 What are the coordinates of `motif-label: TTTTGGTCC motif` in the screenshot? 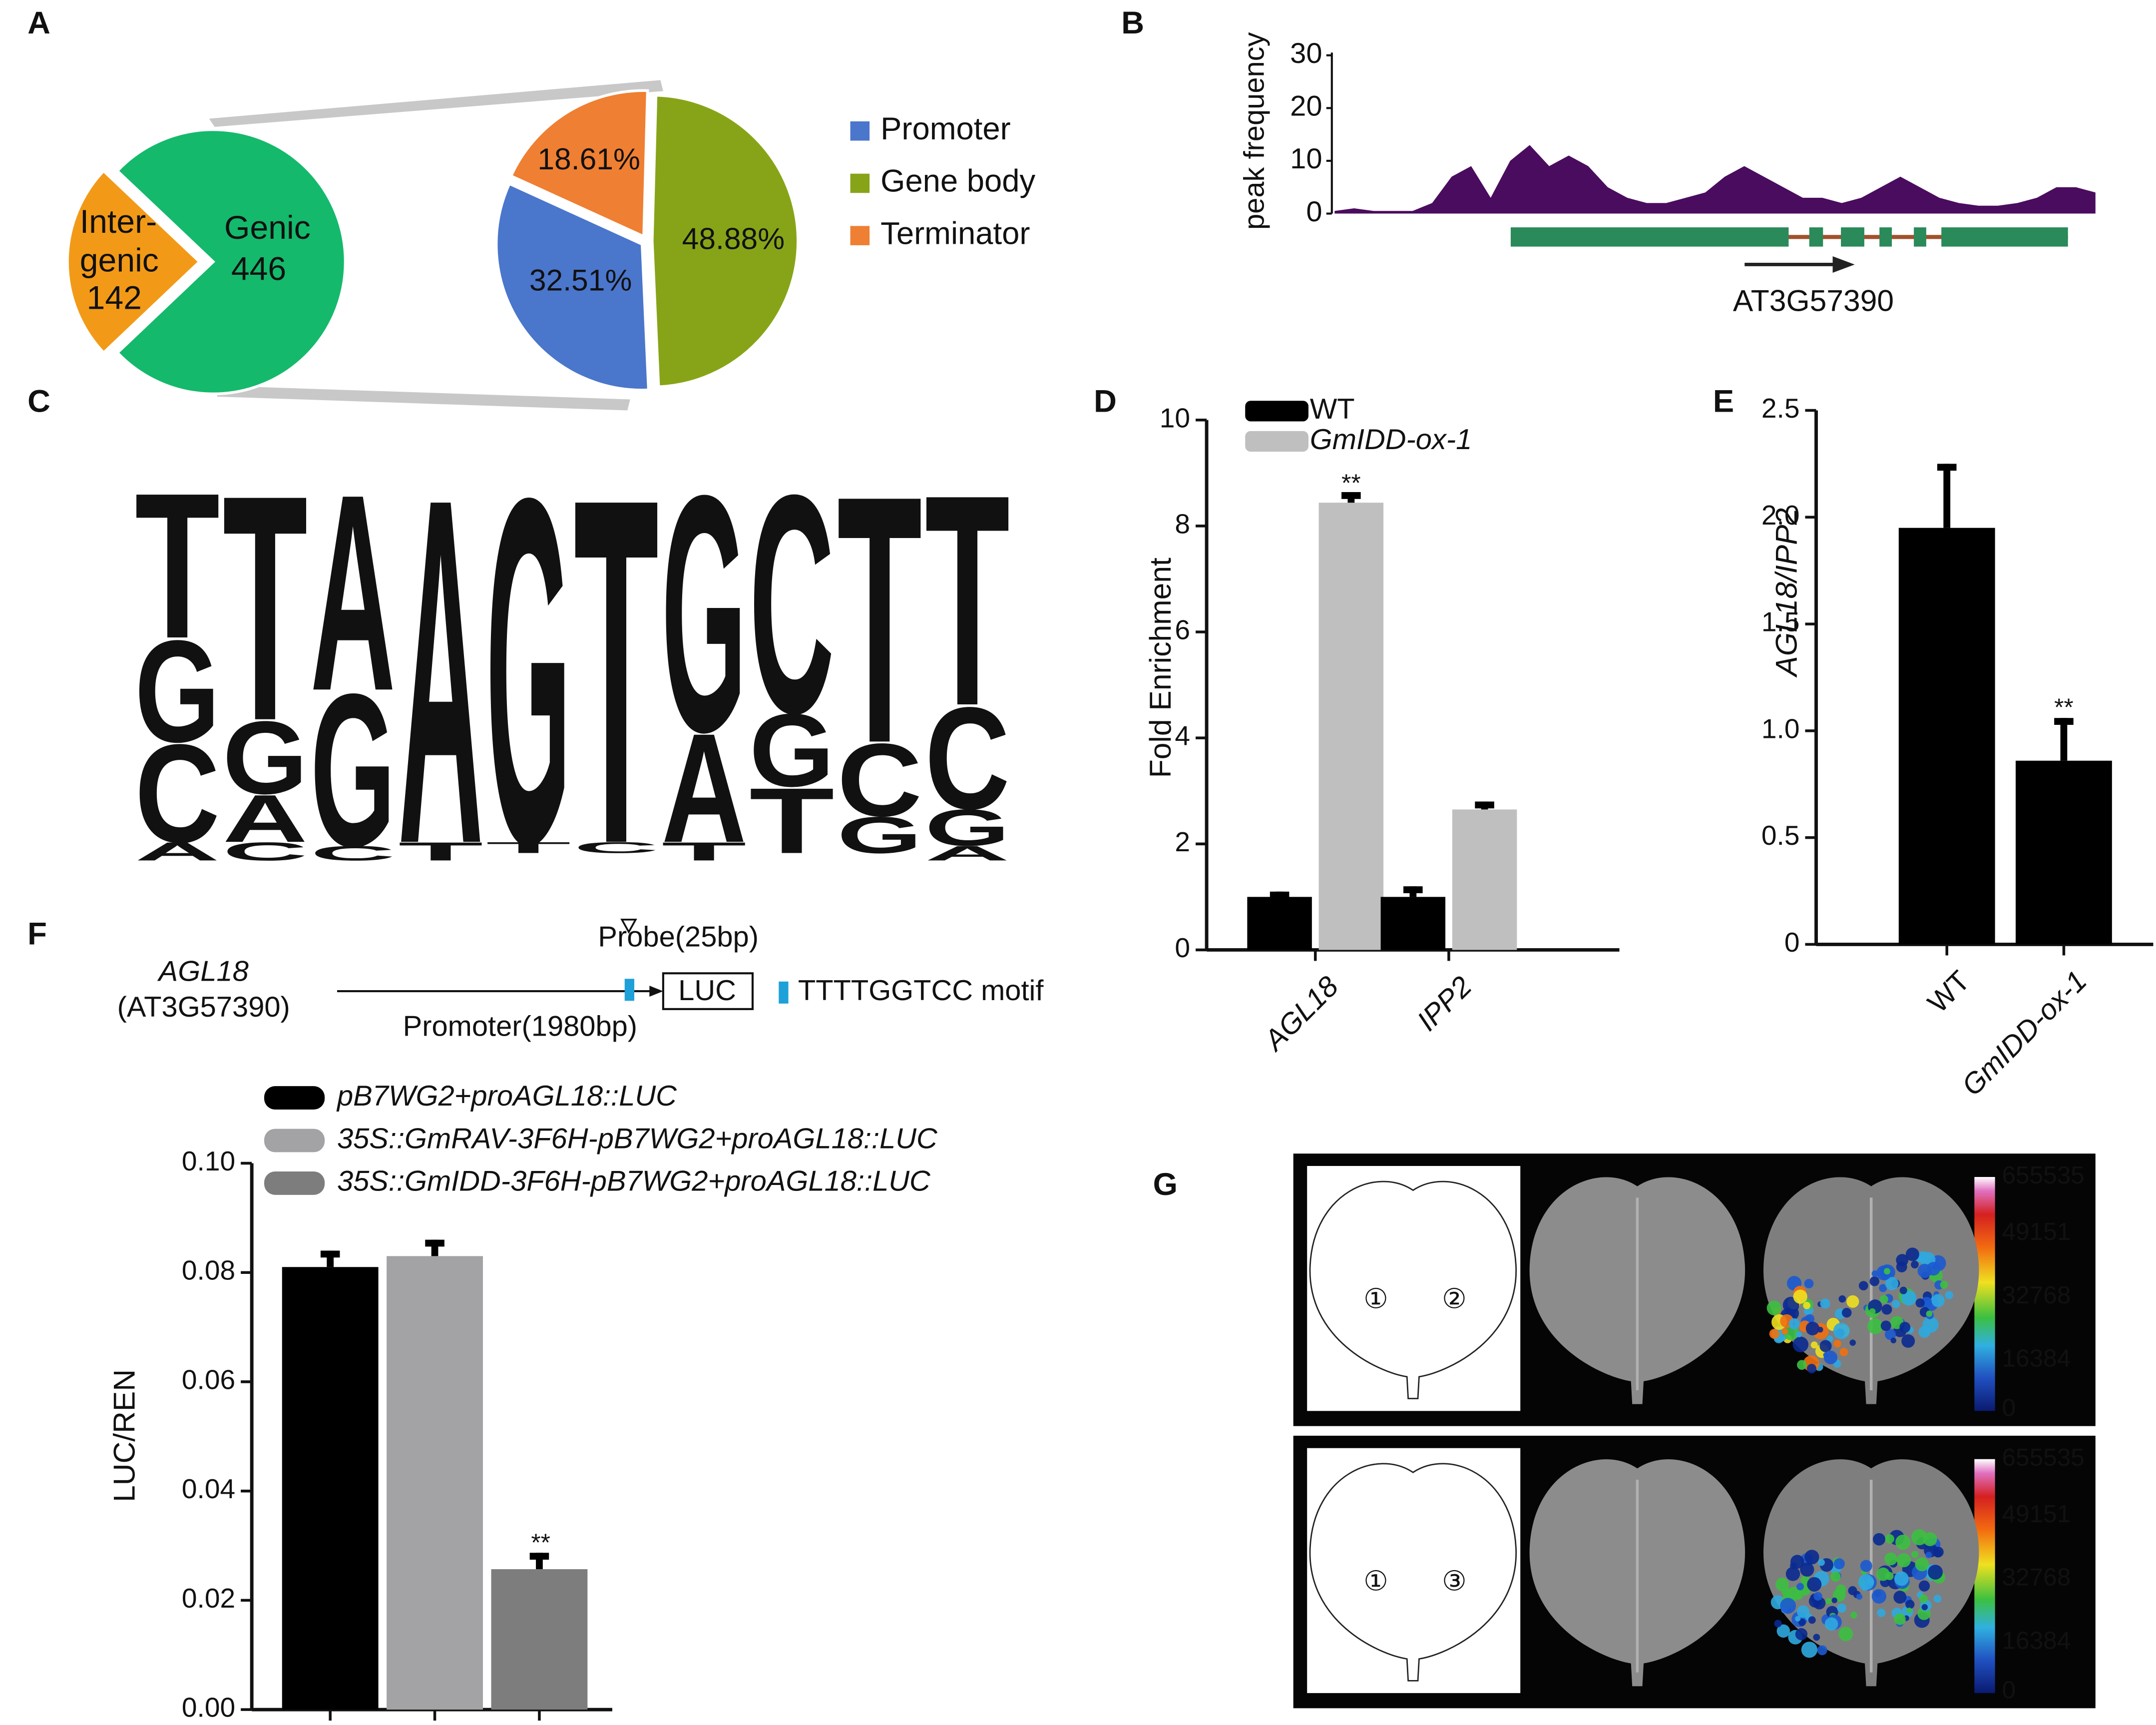 It's located at (921, 991).